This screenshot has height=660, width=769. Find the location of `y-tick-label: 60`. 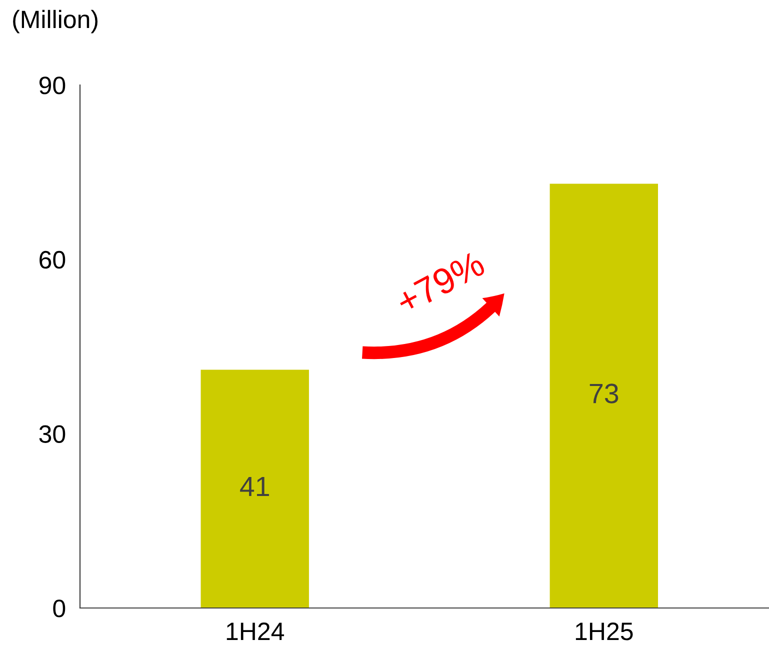

y-tick-label: 60 is located at coordinates (53, 259).